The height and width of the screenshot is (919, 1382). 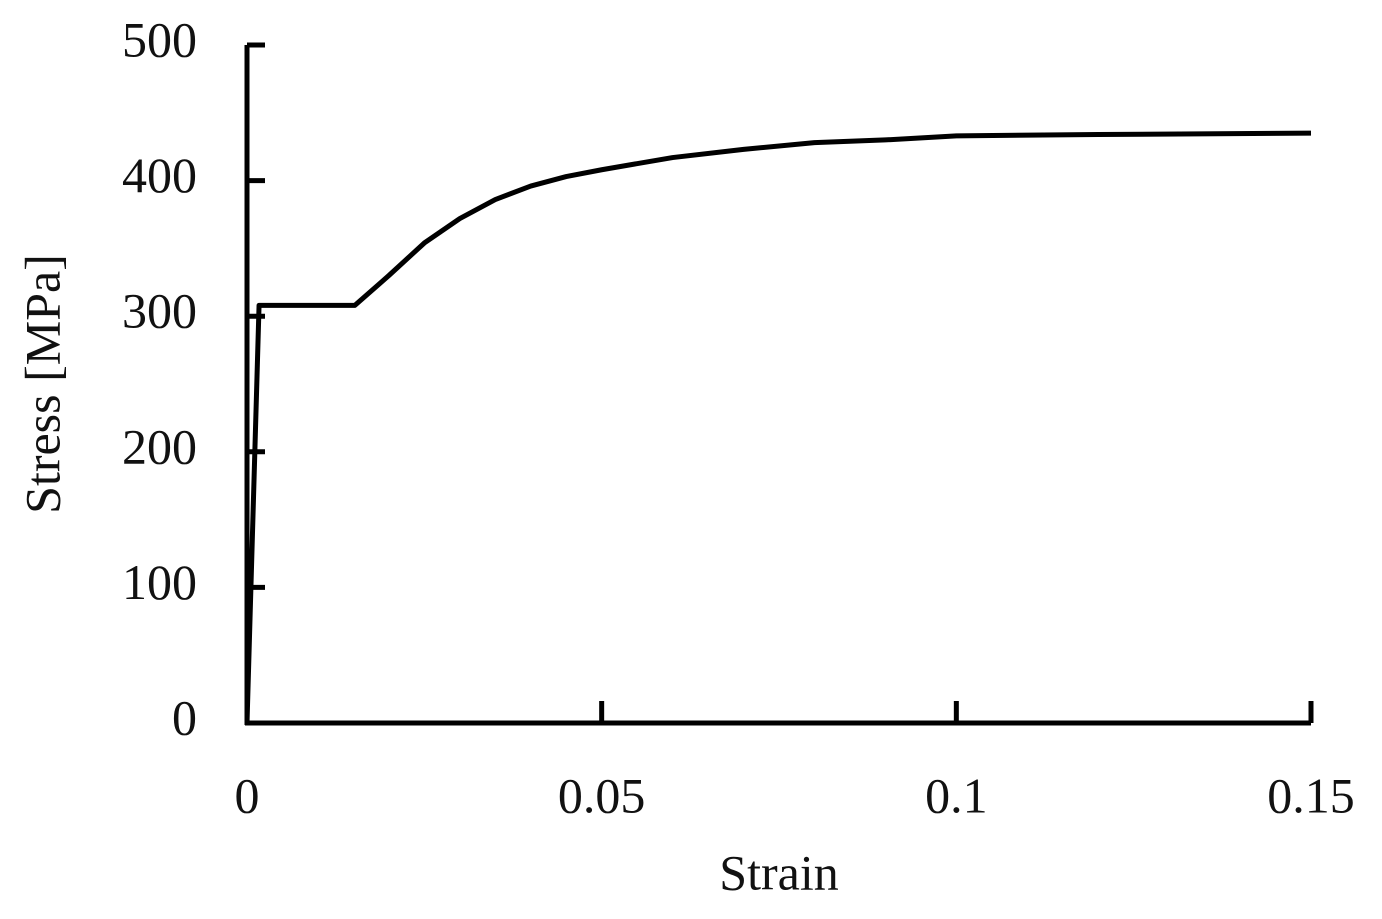 What do you see at coordinates (159, 311) in the screenshot?
I see `y-tick-label: 300` at bounding box center [159, 311].